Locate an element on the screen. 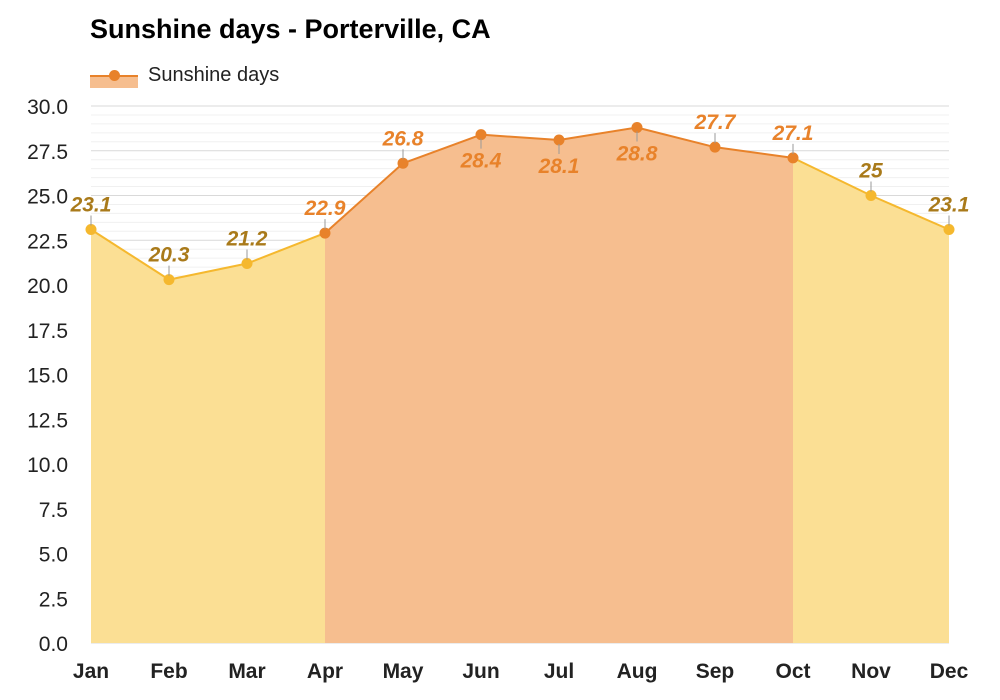 The image size is (1000, 700). legend: Sunshine days is located at coordinates (184, 75).